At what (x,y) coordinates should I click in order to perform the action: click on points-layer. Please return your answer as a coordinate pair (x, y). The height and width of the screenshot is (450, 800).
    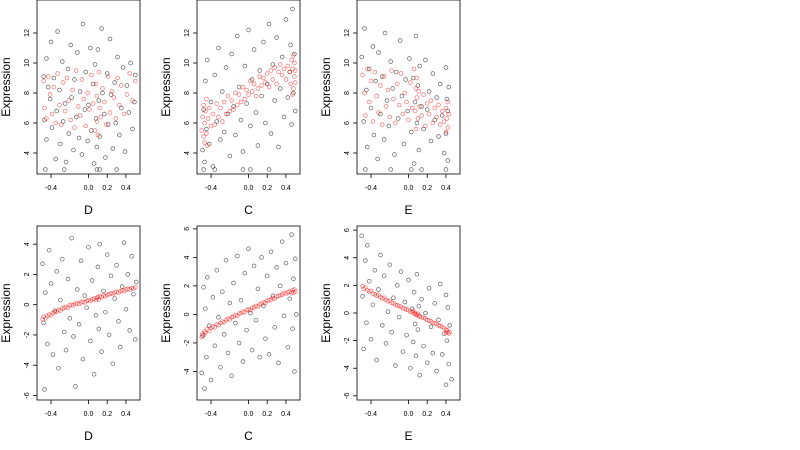
    Looking at the image, I should click on (249, 311).